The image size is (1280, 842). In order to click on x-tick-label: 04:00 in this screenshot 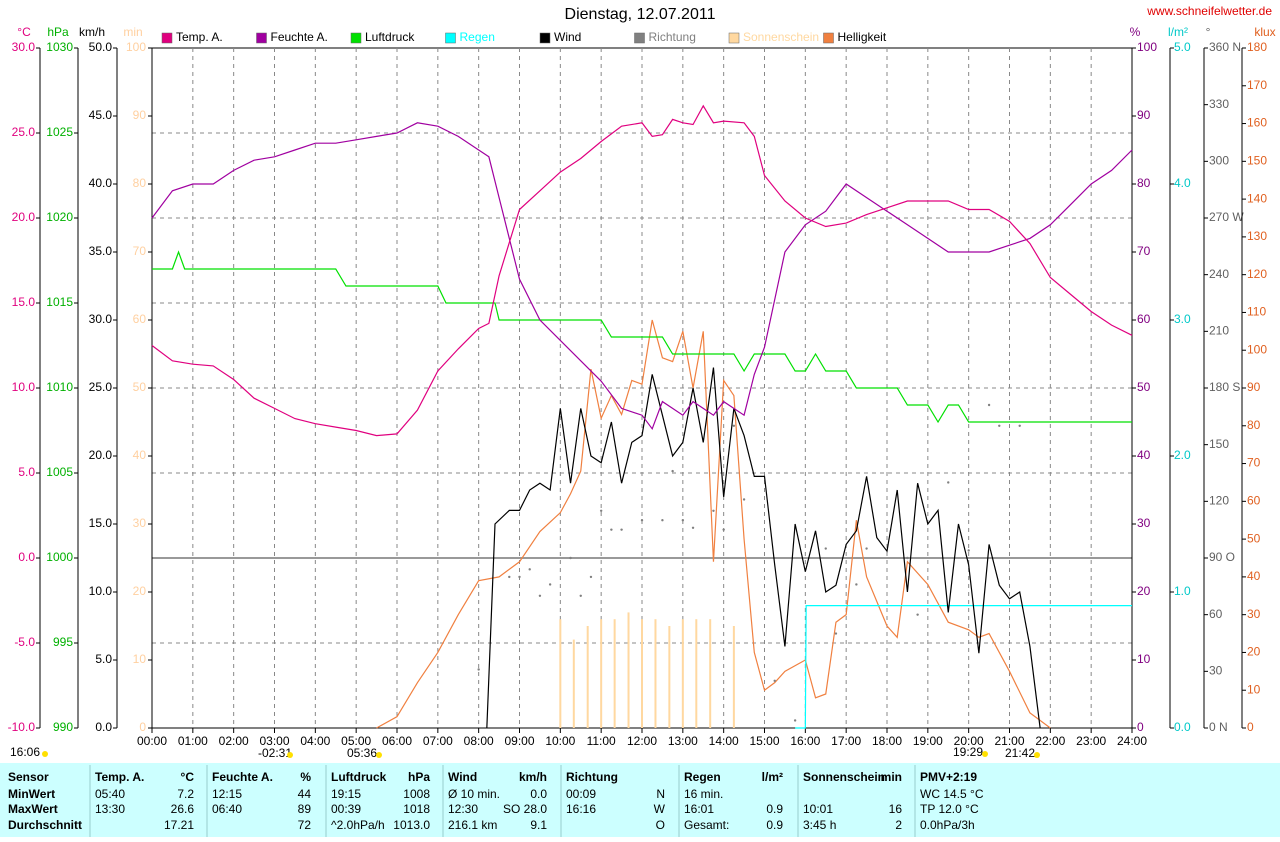, I will do `click(315, 741)`.